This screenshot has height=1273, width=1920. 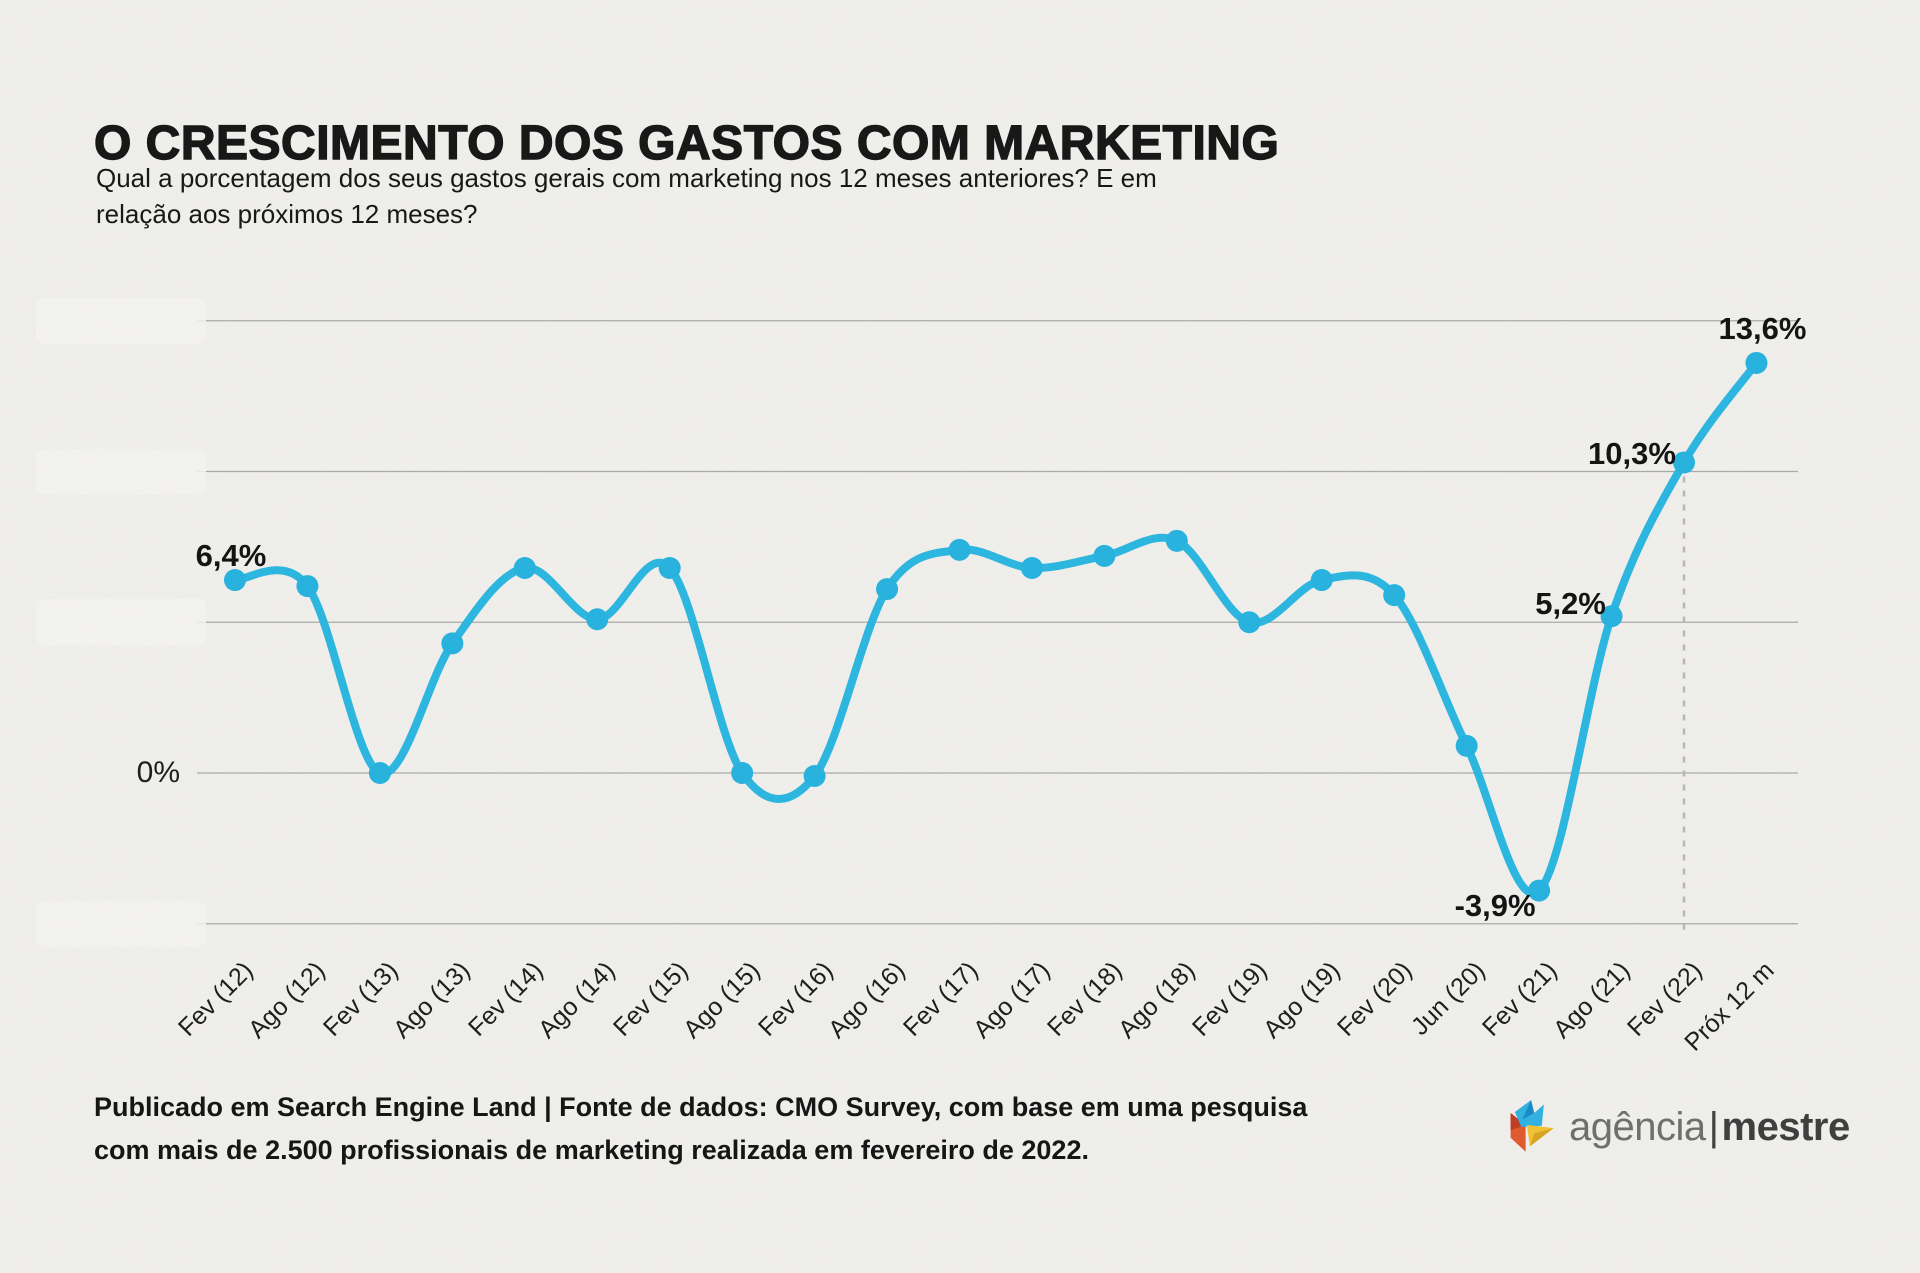 What do you see at coordinates (1570, 604) in the screenshot?
I see `value-label: 5,2%` at bounding box center [1570, 604].